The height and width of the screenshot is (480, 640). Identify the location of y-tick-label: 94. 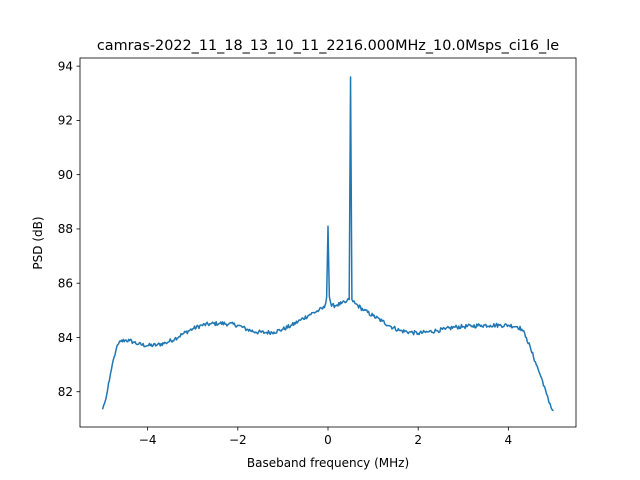
(65, 66).